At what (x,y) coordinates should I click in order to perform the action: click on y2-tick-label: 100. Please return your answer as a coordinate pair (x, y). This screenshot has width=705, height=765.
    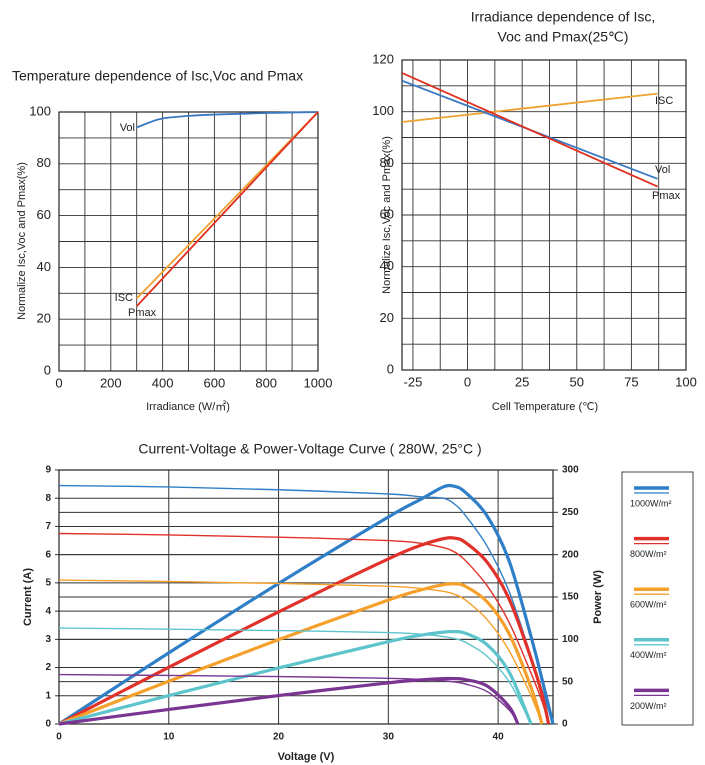
    Looking at the image, I should click on (570, 639).